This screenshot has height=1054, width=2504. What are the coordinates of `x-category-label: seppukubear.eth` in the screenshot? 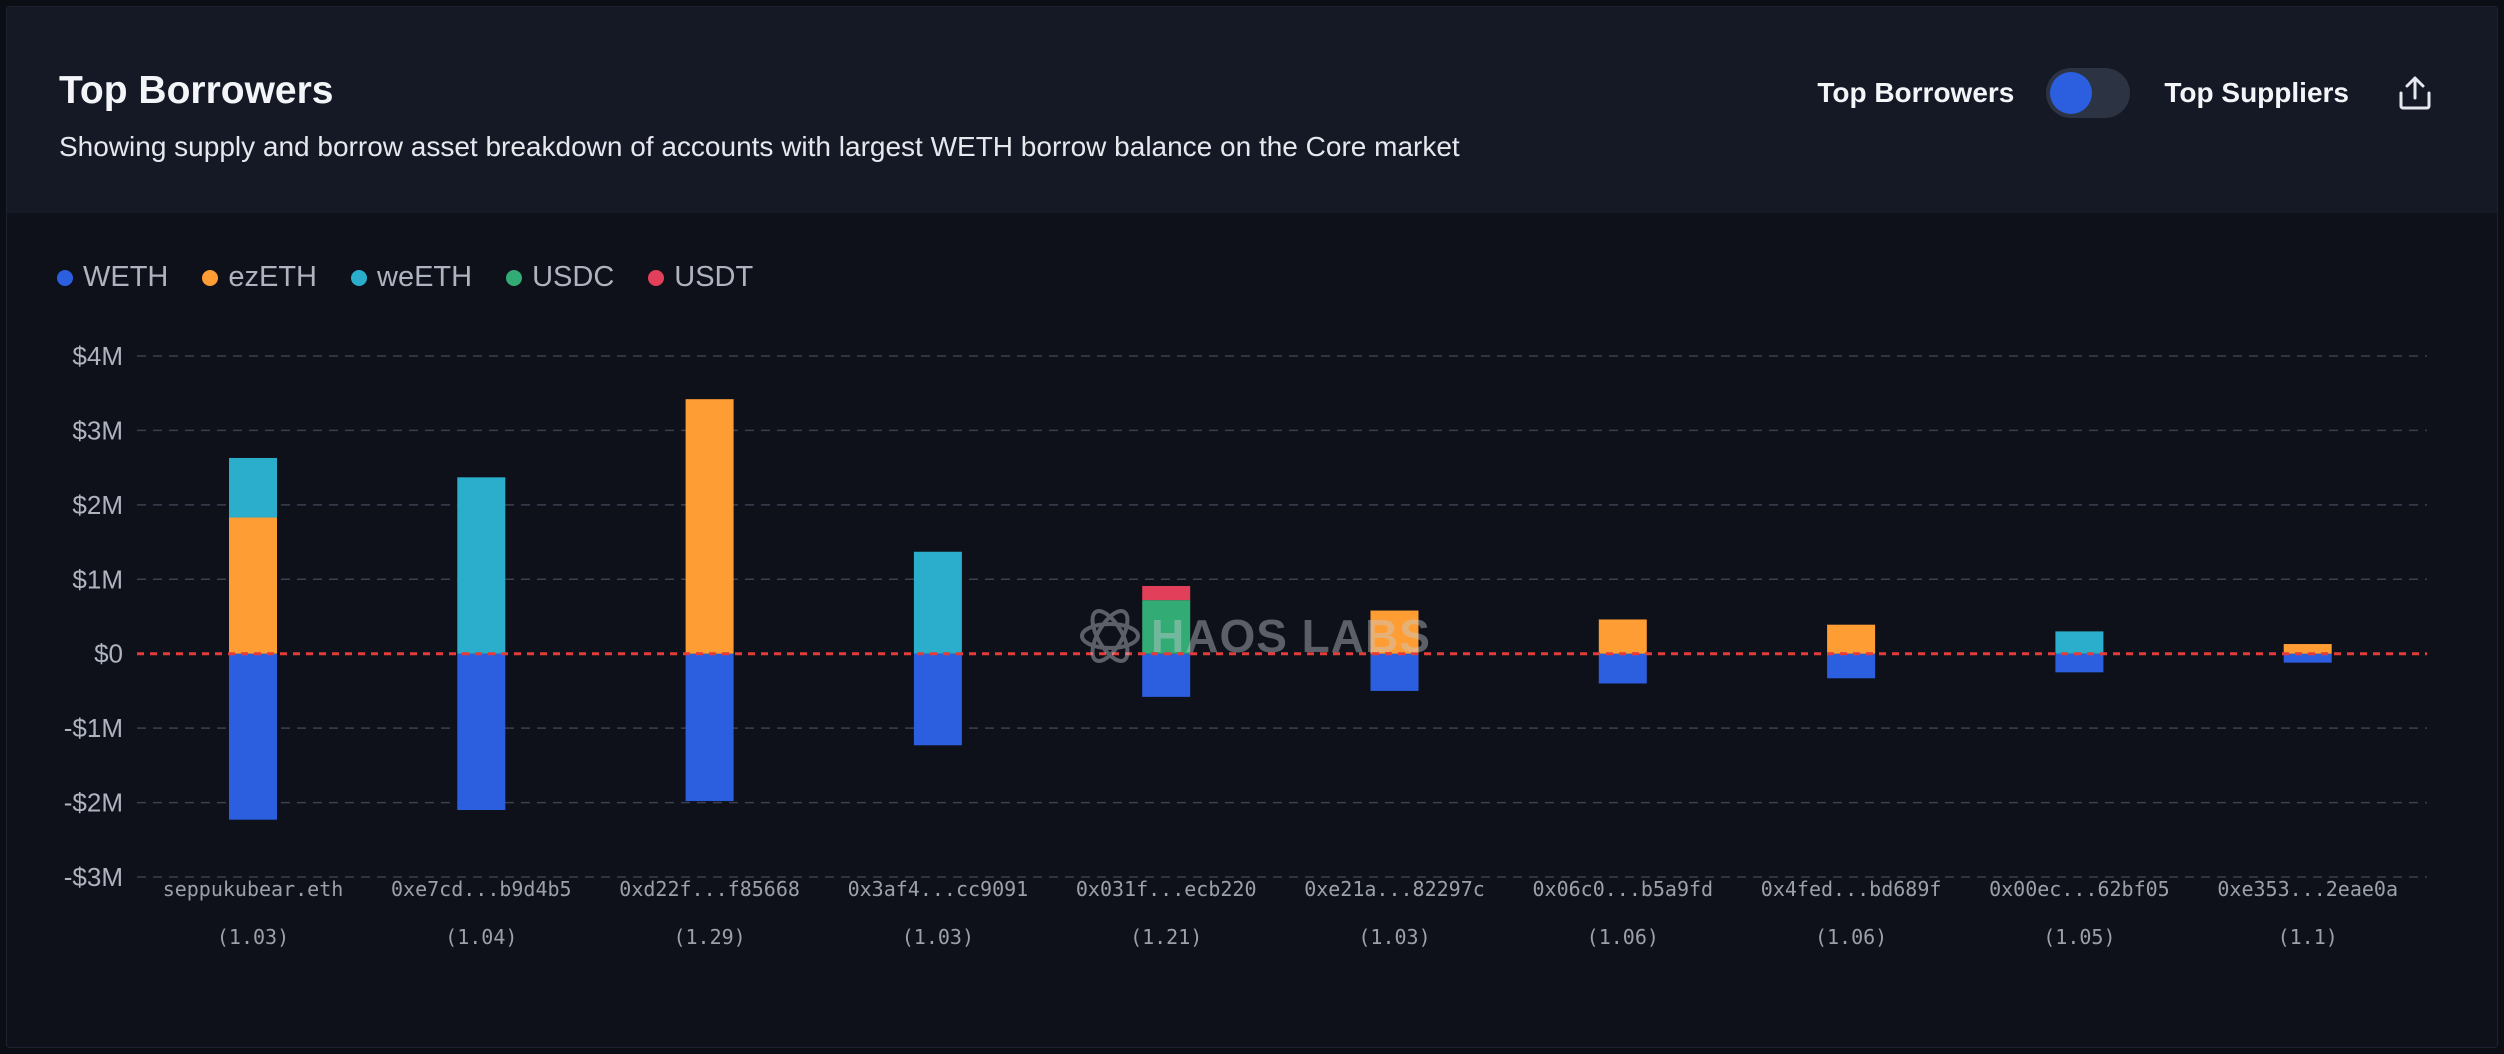 It's located at (253, 889).